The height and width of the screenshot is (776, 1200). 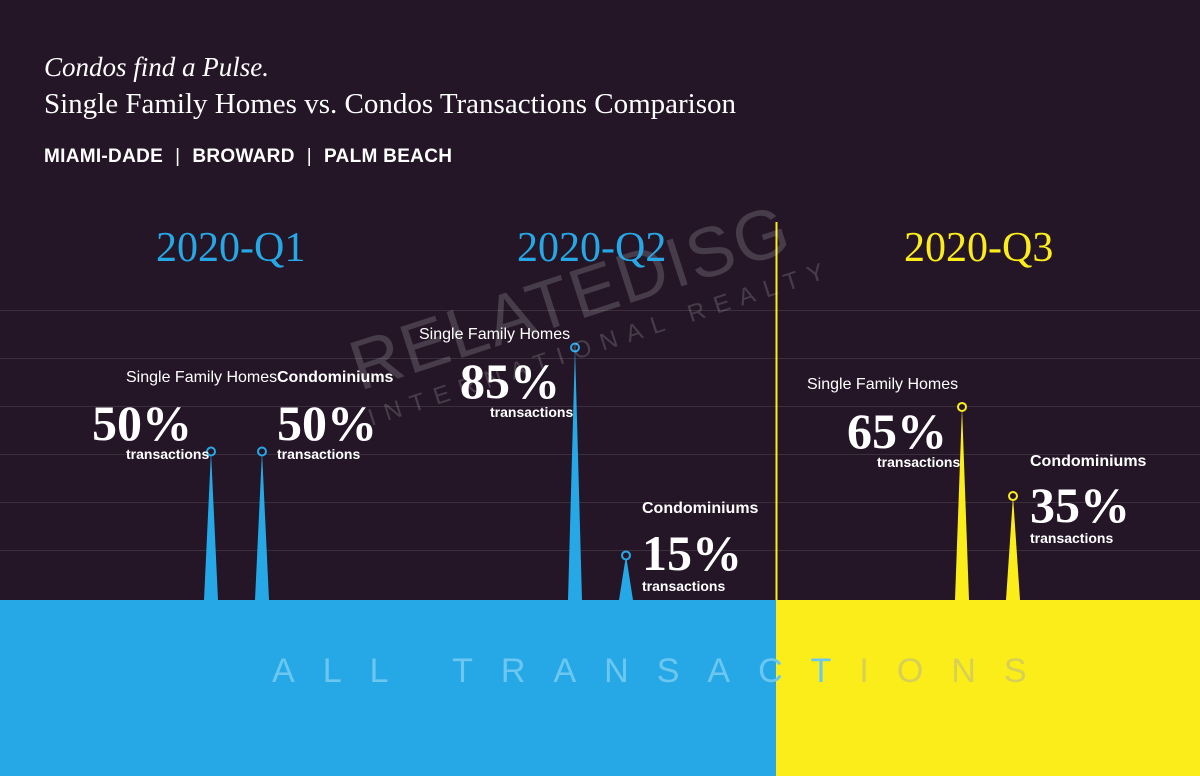 What do you see at coordinates (104, 156) in the screenshot?
I see `region-miami-dade: MIAMI-DADE` at bounding box center [104, 156].